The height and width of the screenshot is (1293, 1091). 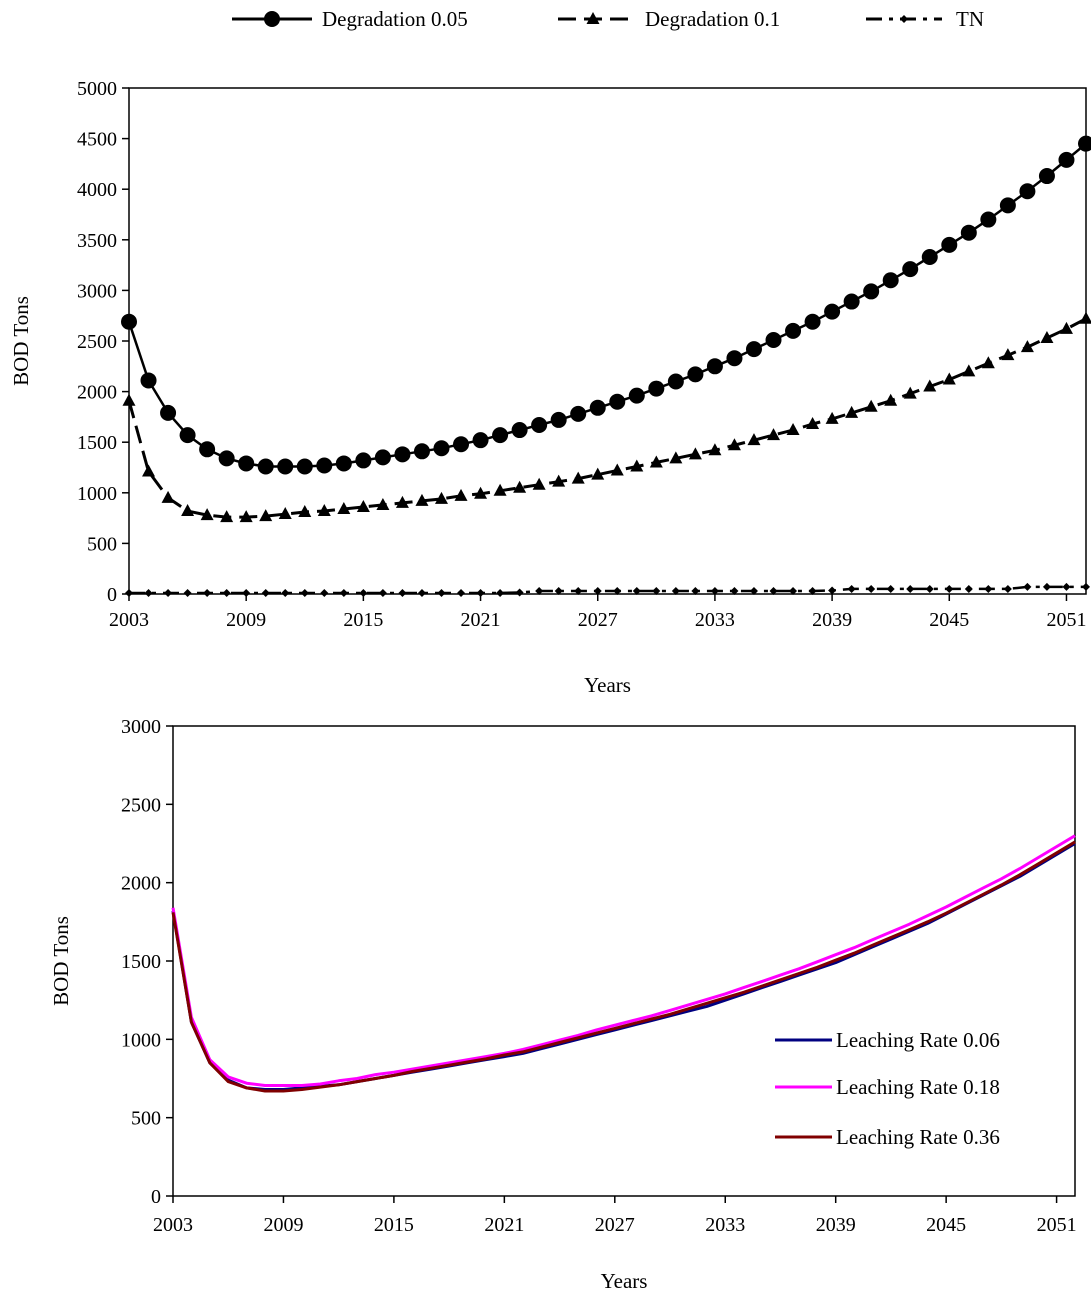 What do you see at coordinates (97, 190) in the screenshot?
I see `y-tick-label: 4000` at bounding box center [97, 190].